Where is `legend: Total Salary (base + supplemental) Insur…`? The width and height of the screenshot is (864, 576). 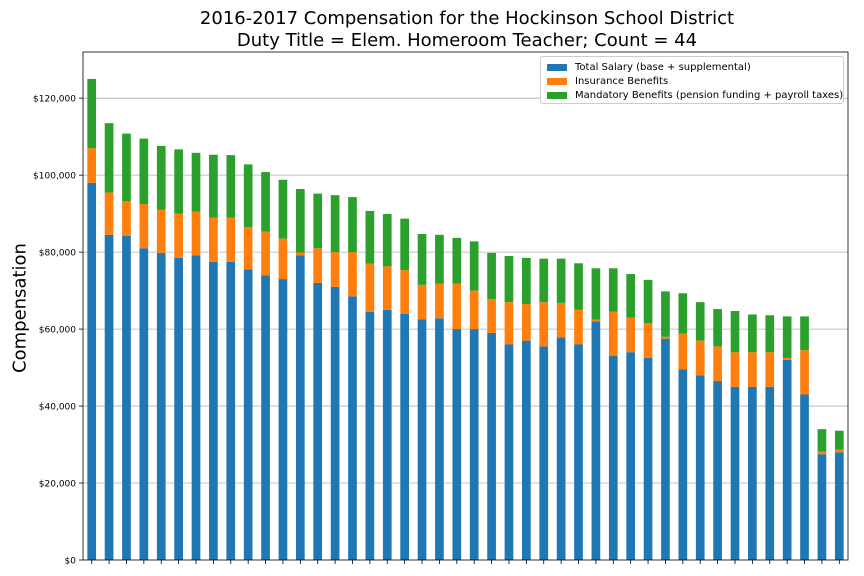
legend: Total Salary (base + supplemental) Insur… is located at coordinates (692, 80).